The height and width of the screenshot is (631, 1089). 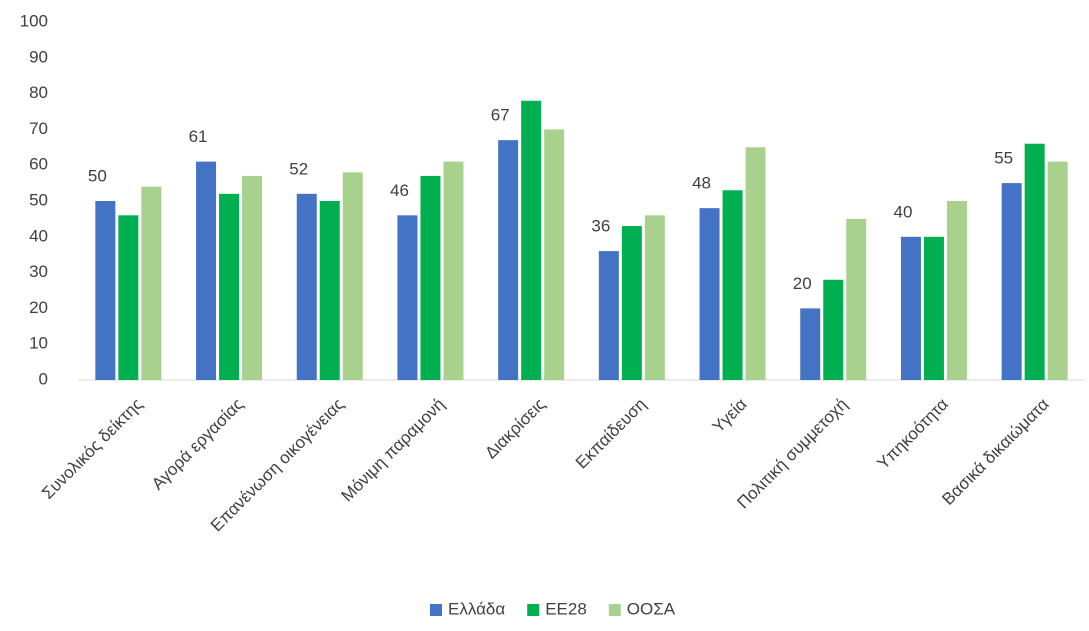 I want to click on x-tick-label: Συνολικός δείκτης, so click(x=92, y=449).